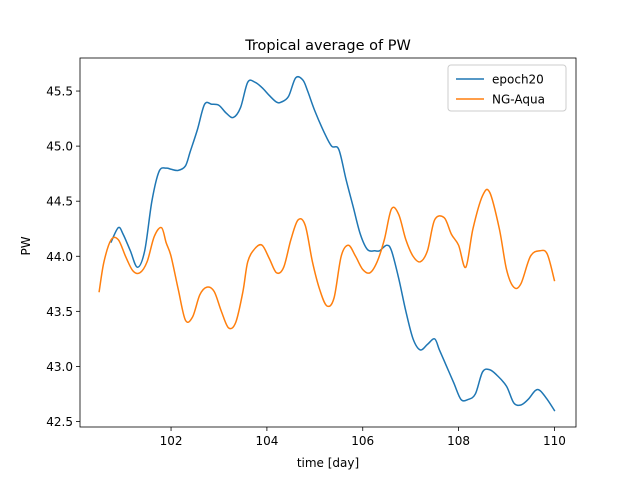  Describe the element at coordinates (59, 92) in the screenshot. I see `y-tick-label: 45.5` at that location.